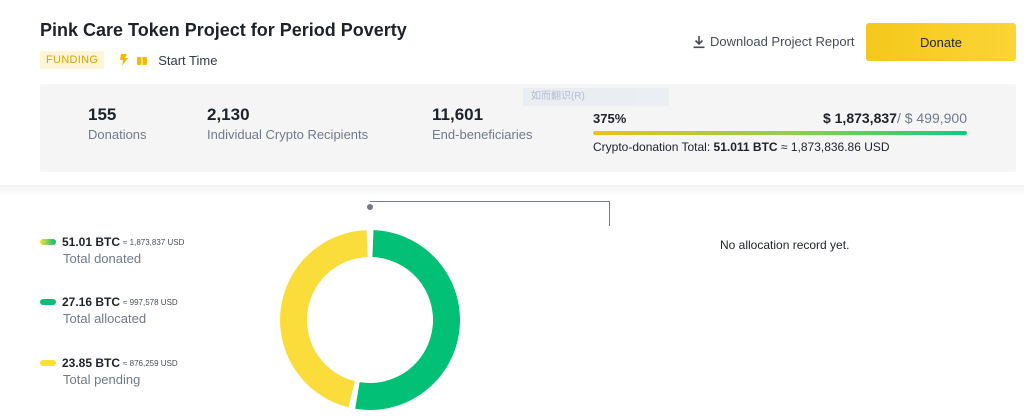  I want to click on tooltip-anchor-dot, so click(370, 207).